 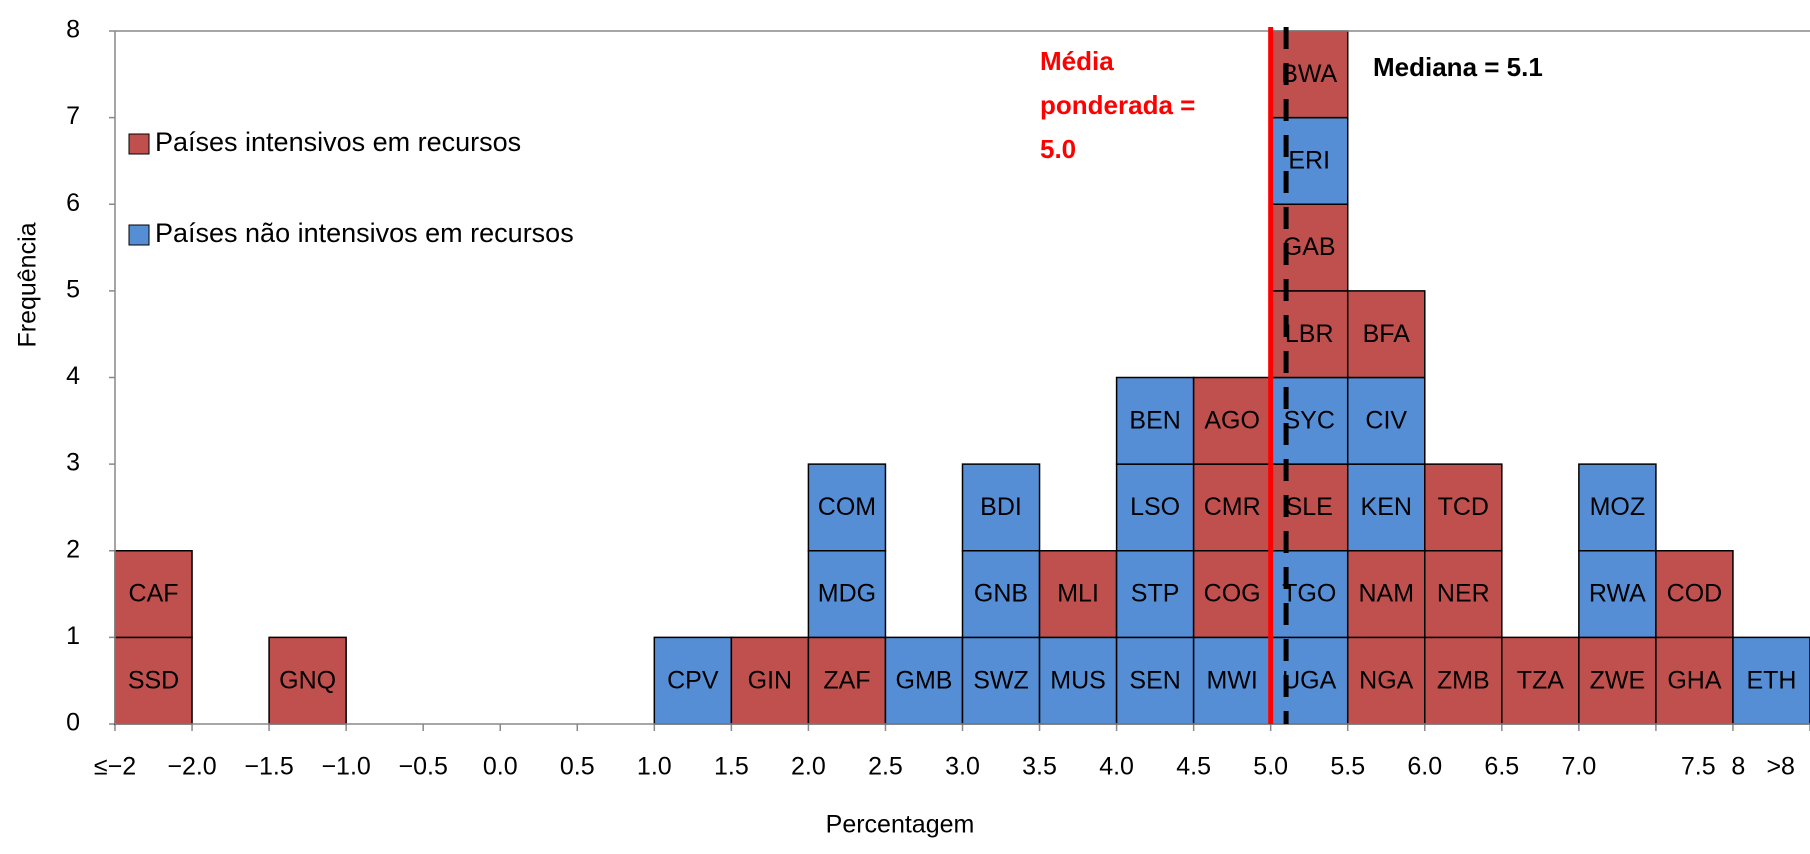 I want to click on y-tick-label: 2, so click(x=73, y=549).